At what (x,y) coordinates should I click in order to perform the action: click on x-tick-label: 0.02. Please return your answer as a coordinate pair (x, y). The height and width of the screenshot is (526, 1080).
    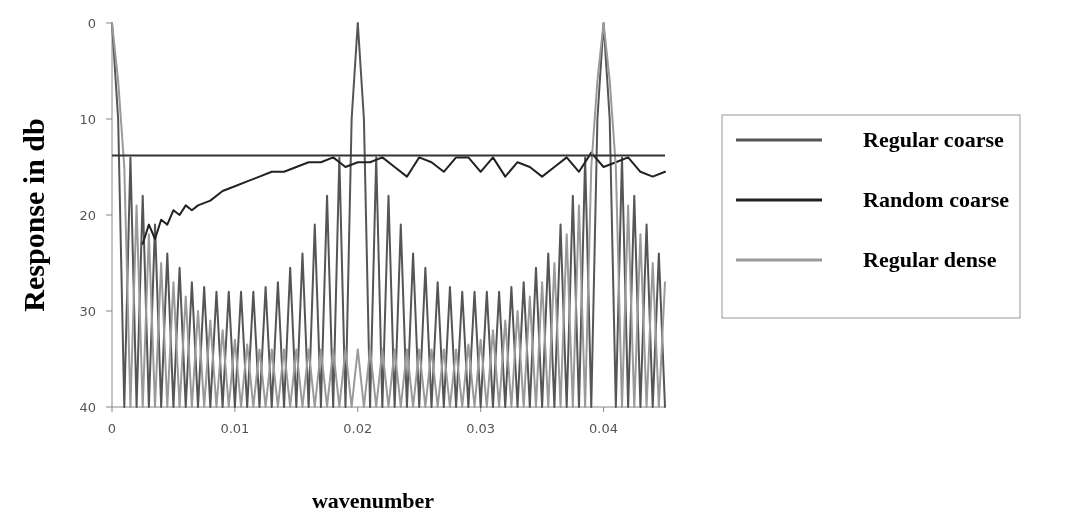
    Looking at the image, I should click on (358, 428).